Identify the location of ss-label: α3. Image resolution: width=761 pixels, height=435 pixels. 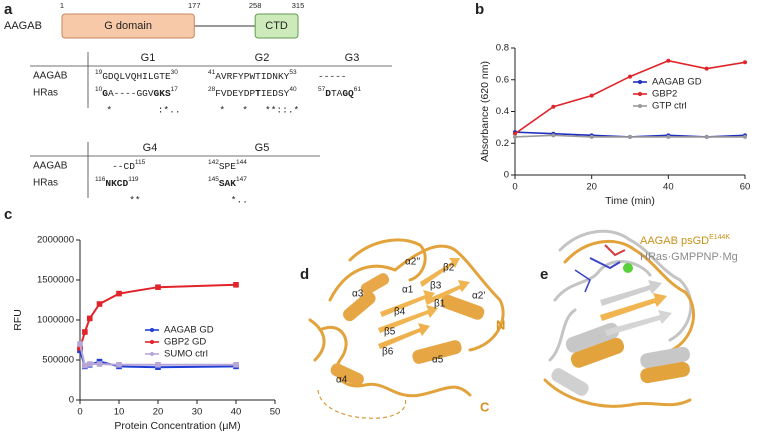
(358, 294).